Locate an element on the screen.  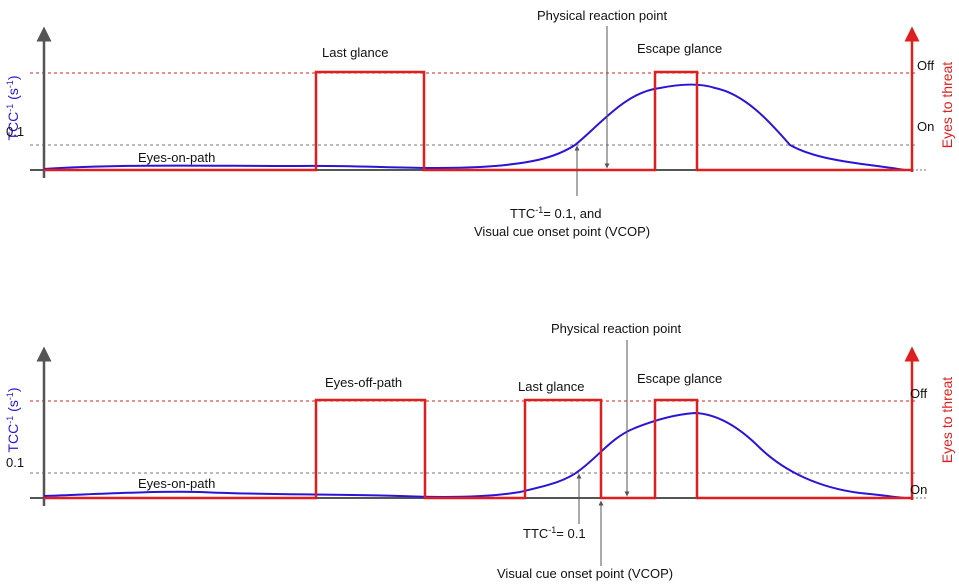
glance-label-1: Last glance is located at coordinates (355, 52).